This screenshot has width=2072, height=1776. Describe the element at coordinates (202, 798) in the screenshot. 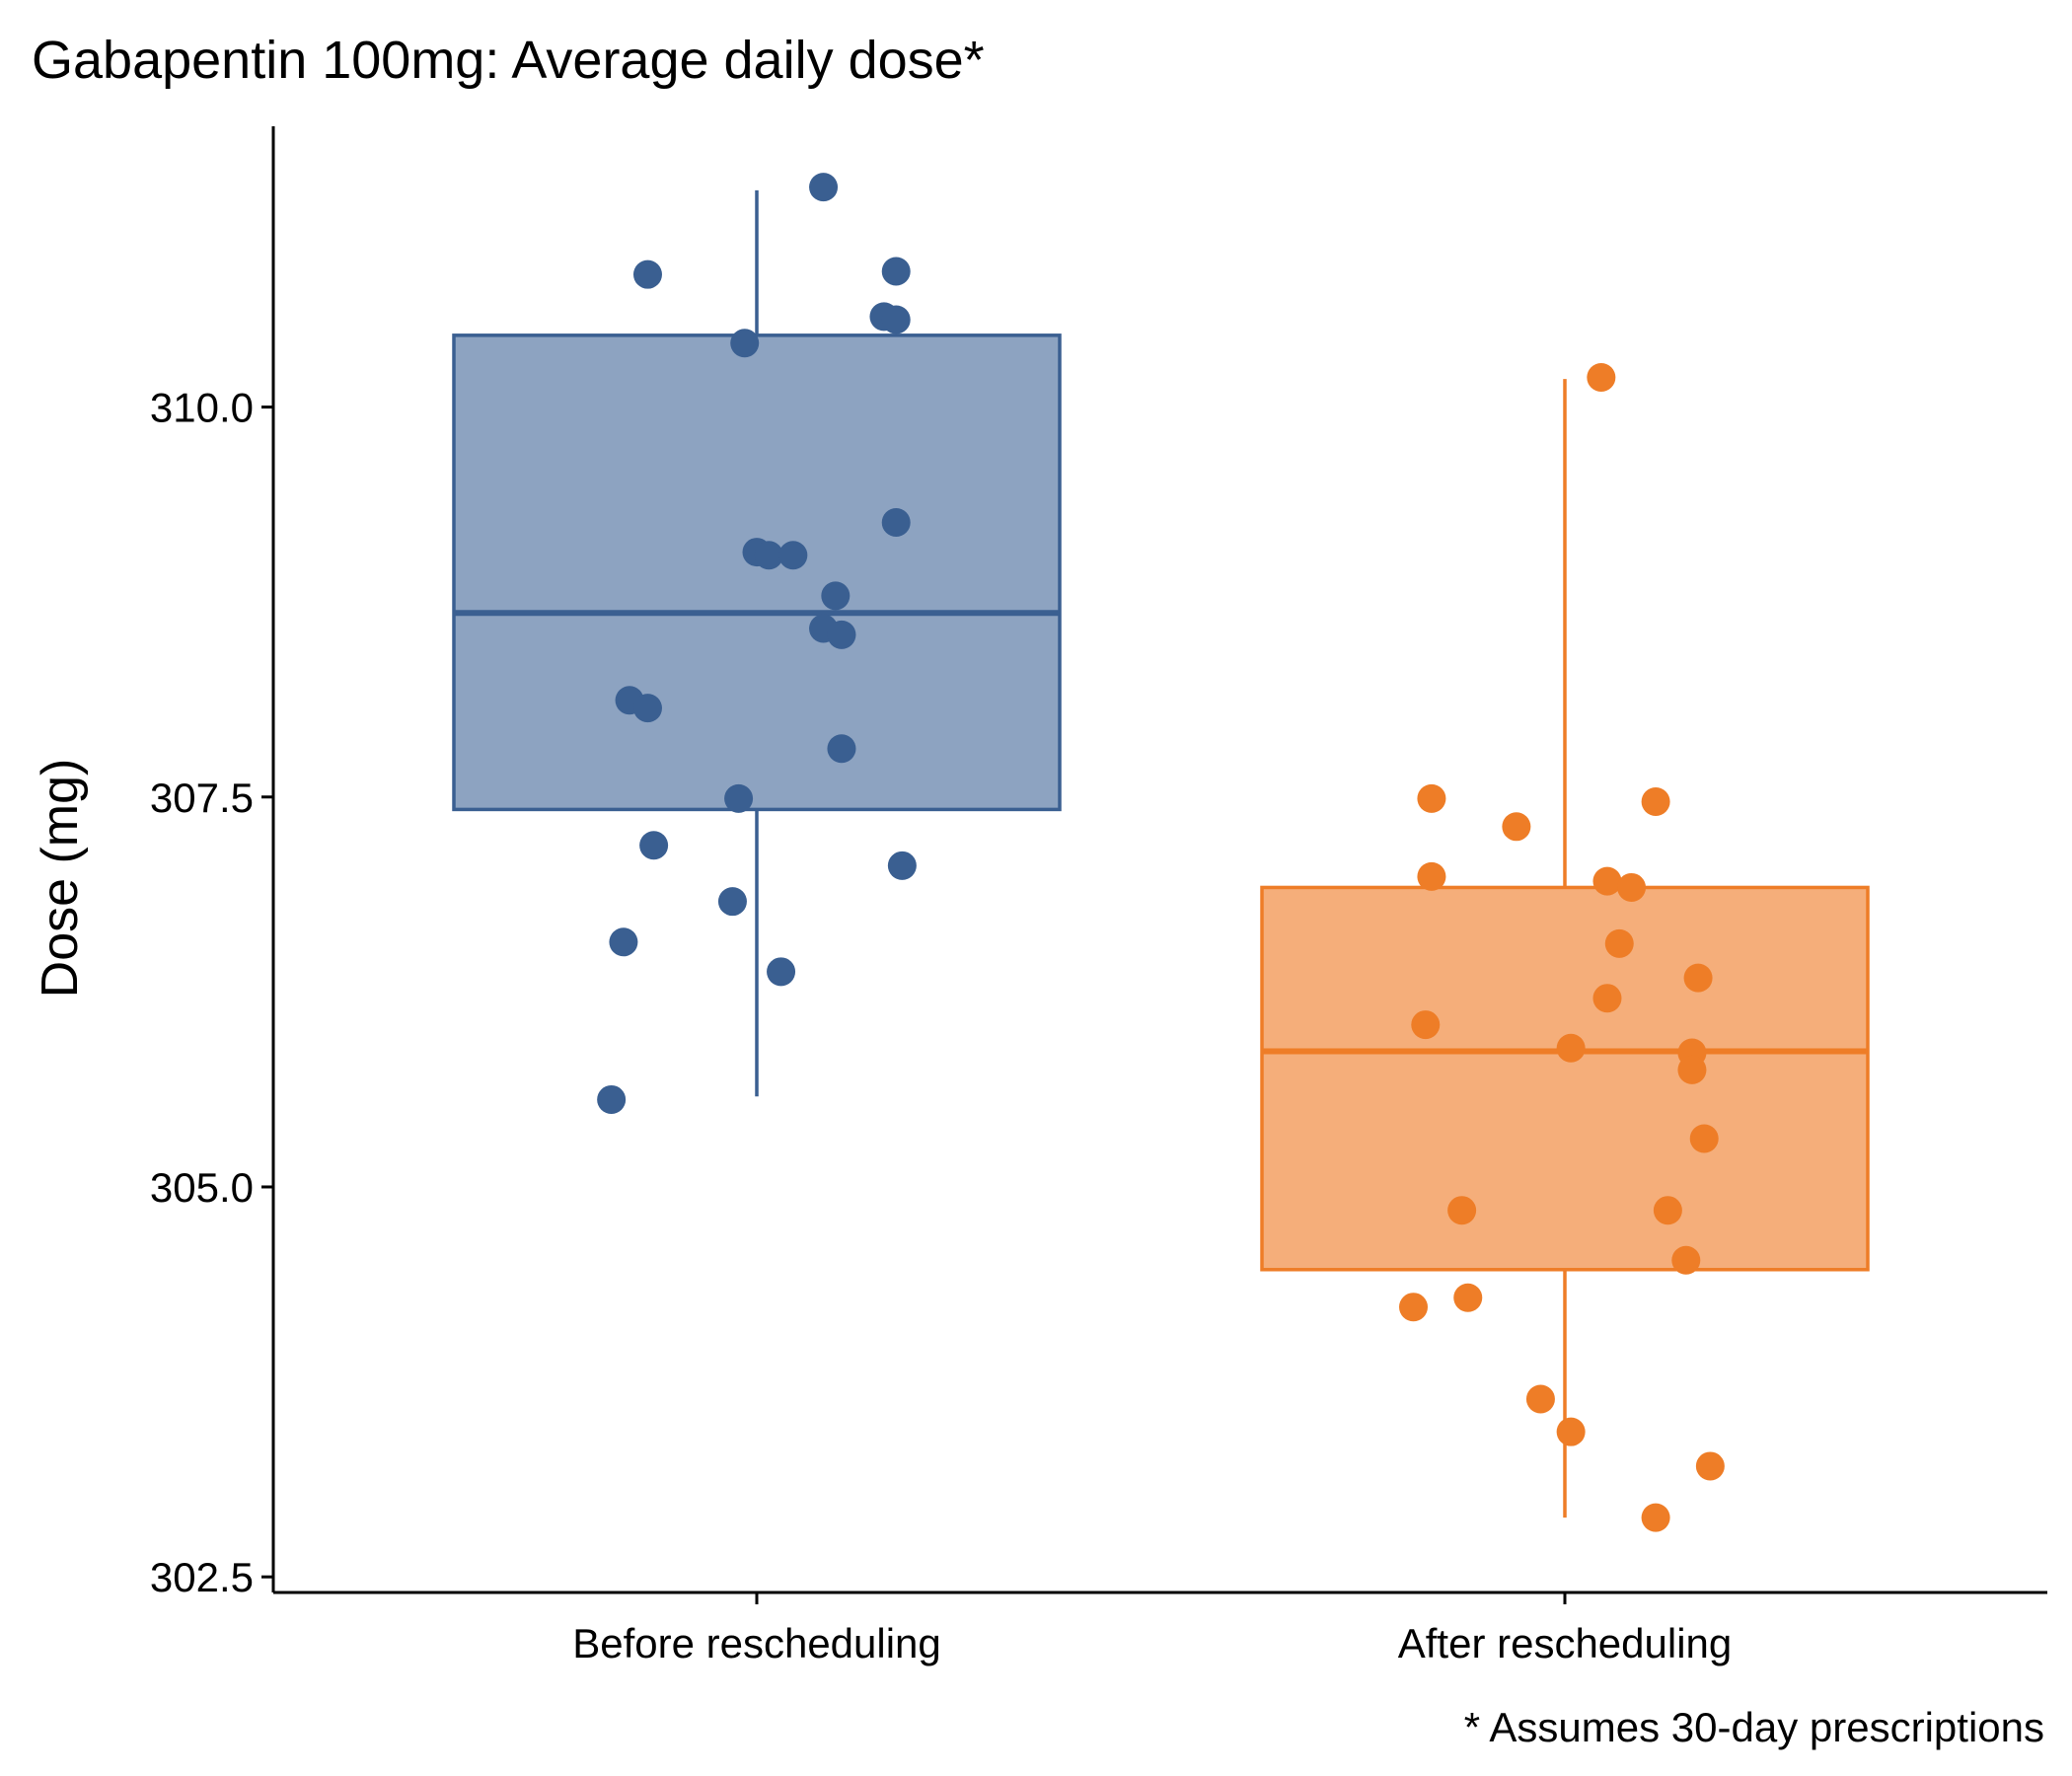

I see `y-tick-label: 307.5` at that location.